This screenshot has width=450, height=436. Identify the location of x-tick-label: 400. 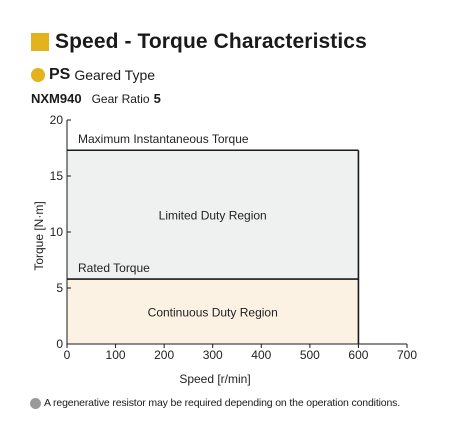
(261, 355).